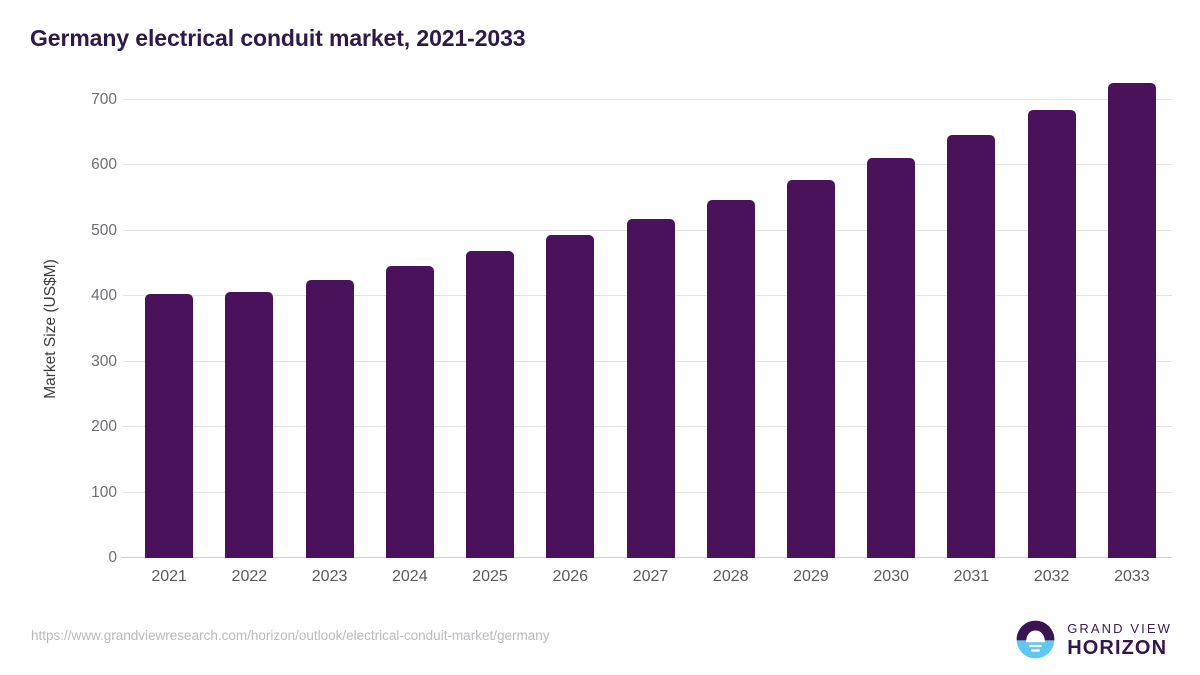 This screenshot has height=675, width=1200. Describe the element at coordinates (570, 576) in the screenshot. I see `x-tick-label: 2026` at that location.